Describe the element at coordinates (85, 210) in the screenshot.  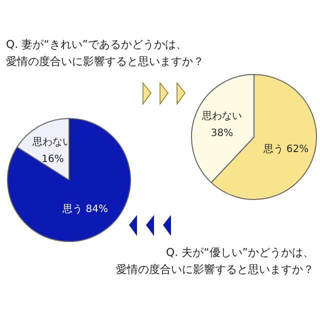
I see `slice-label: 思う 84%` at that location.